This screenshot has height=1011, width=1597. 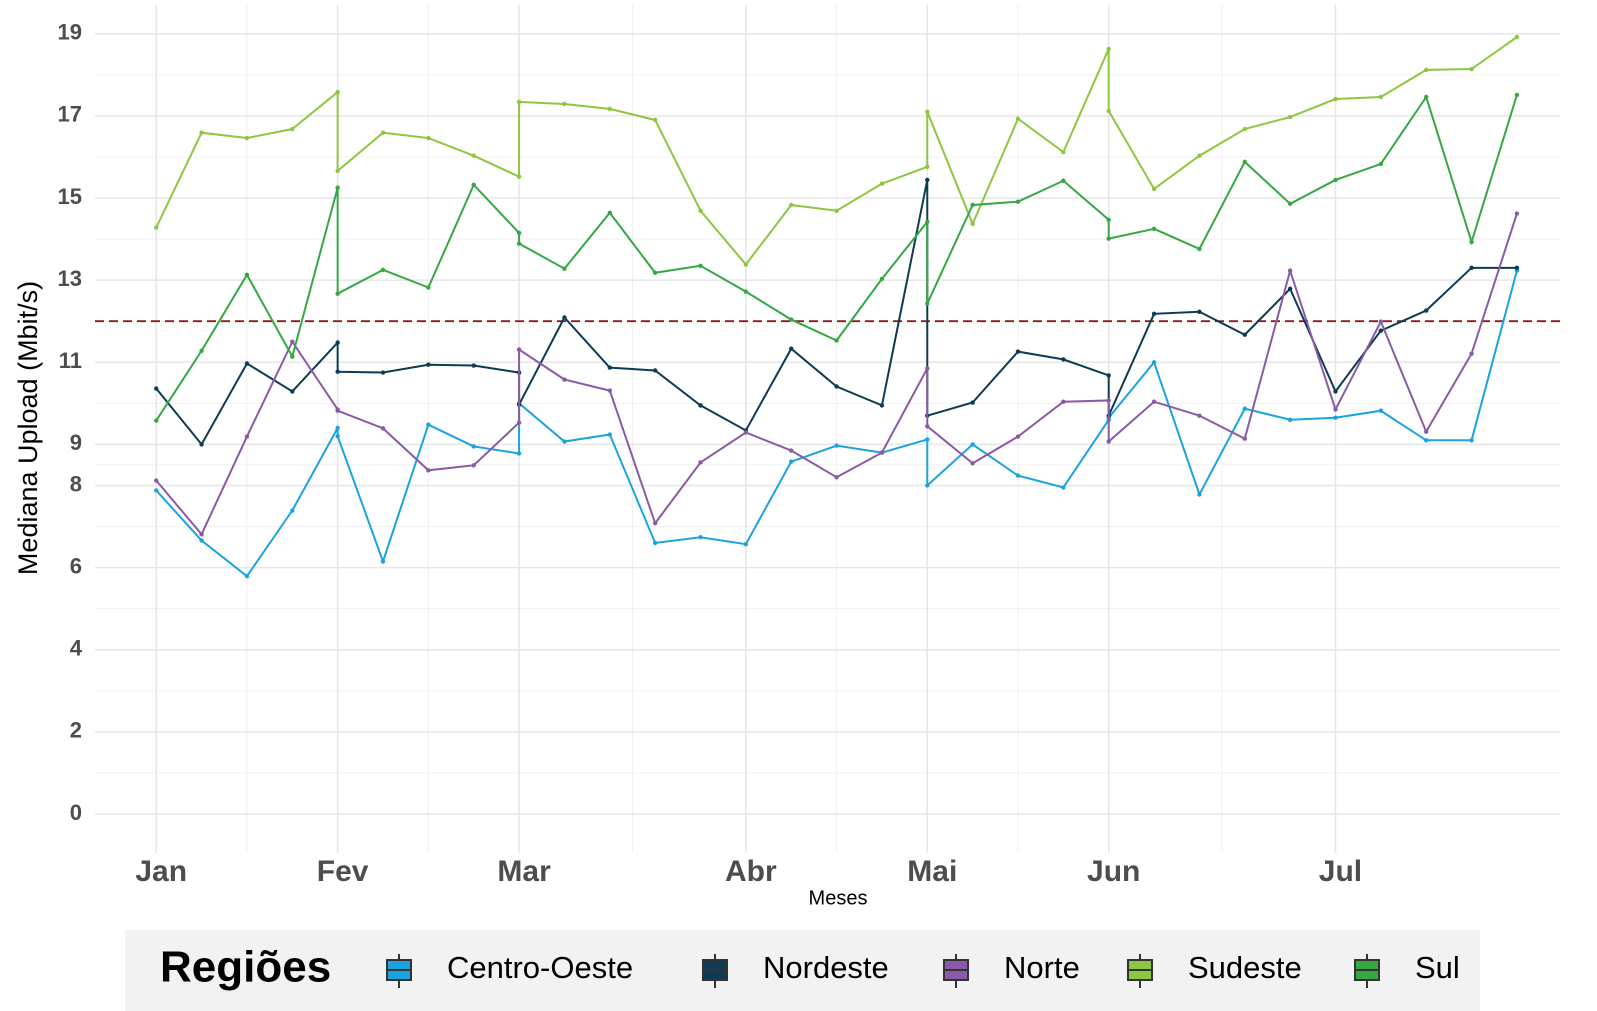 I want to click on x-tick-label: Fev, so click(x=343, y=871).